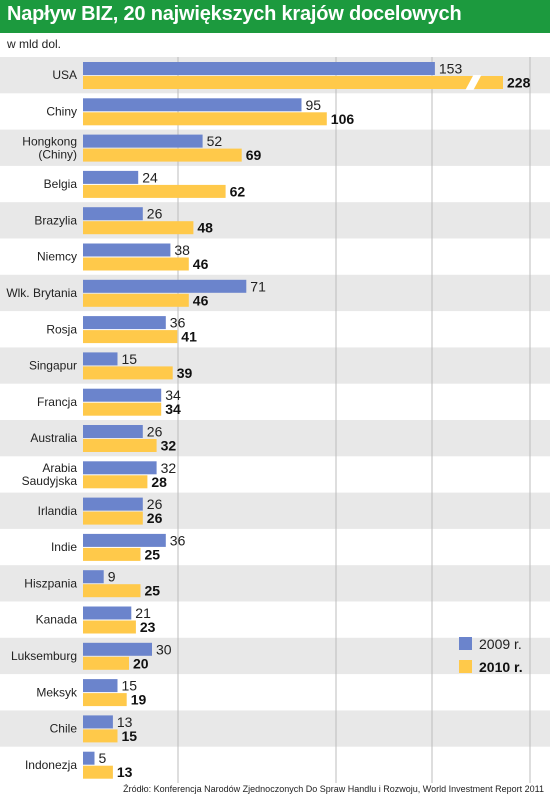  I want to click on value-label-2009: 24, so click(150, 177).